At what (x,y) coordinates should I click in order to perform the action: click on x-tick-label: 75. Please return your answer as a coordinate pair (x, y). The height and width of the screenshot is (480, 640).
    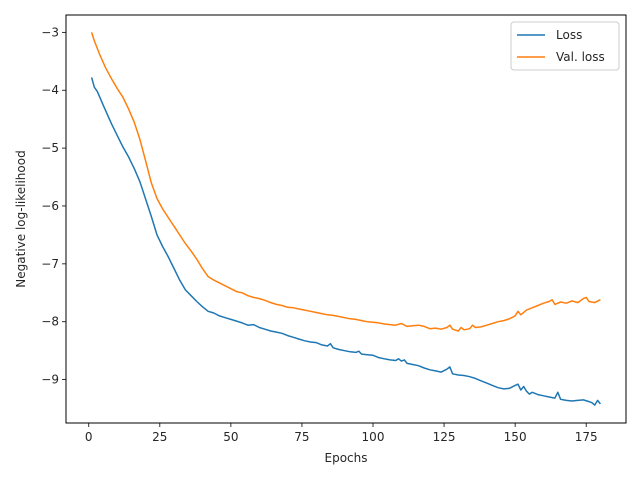
    Looking at the image, I should click on (301, 437).